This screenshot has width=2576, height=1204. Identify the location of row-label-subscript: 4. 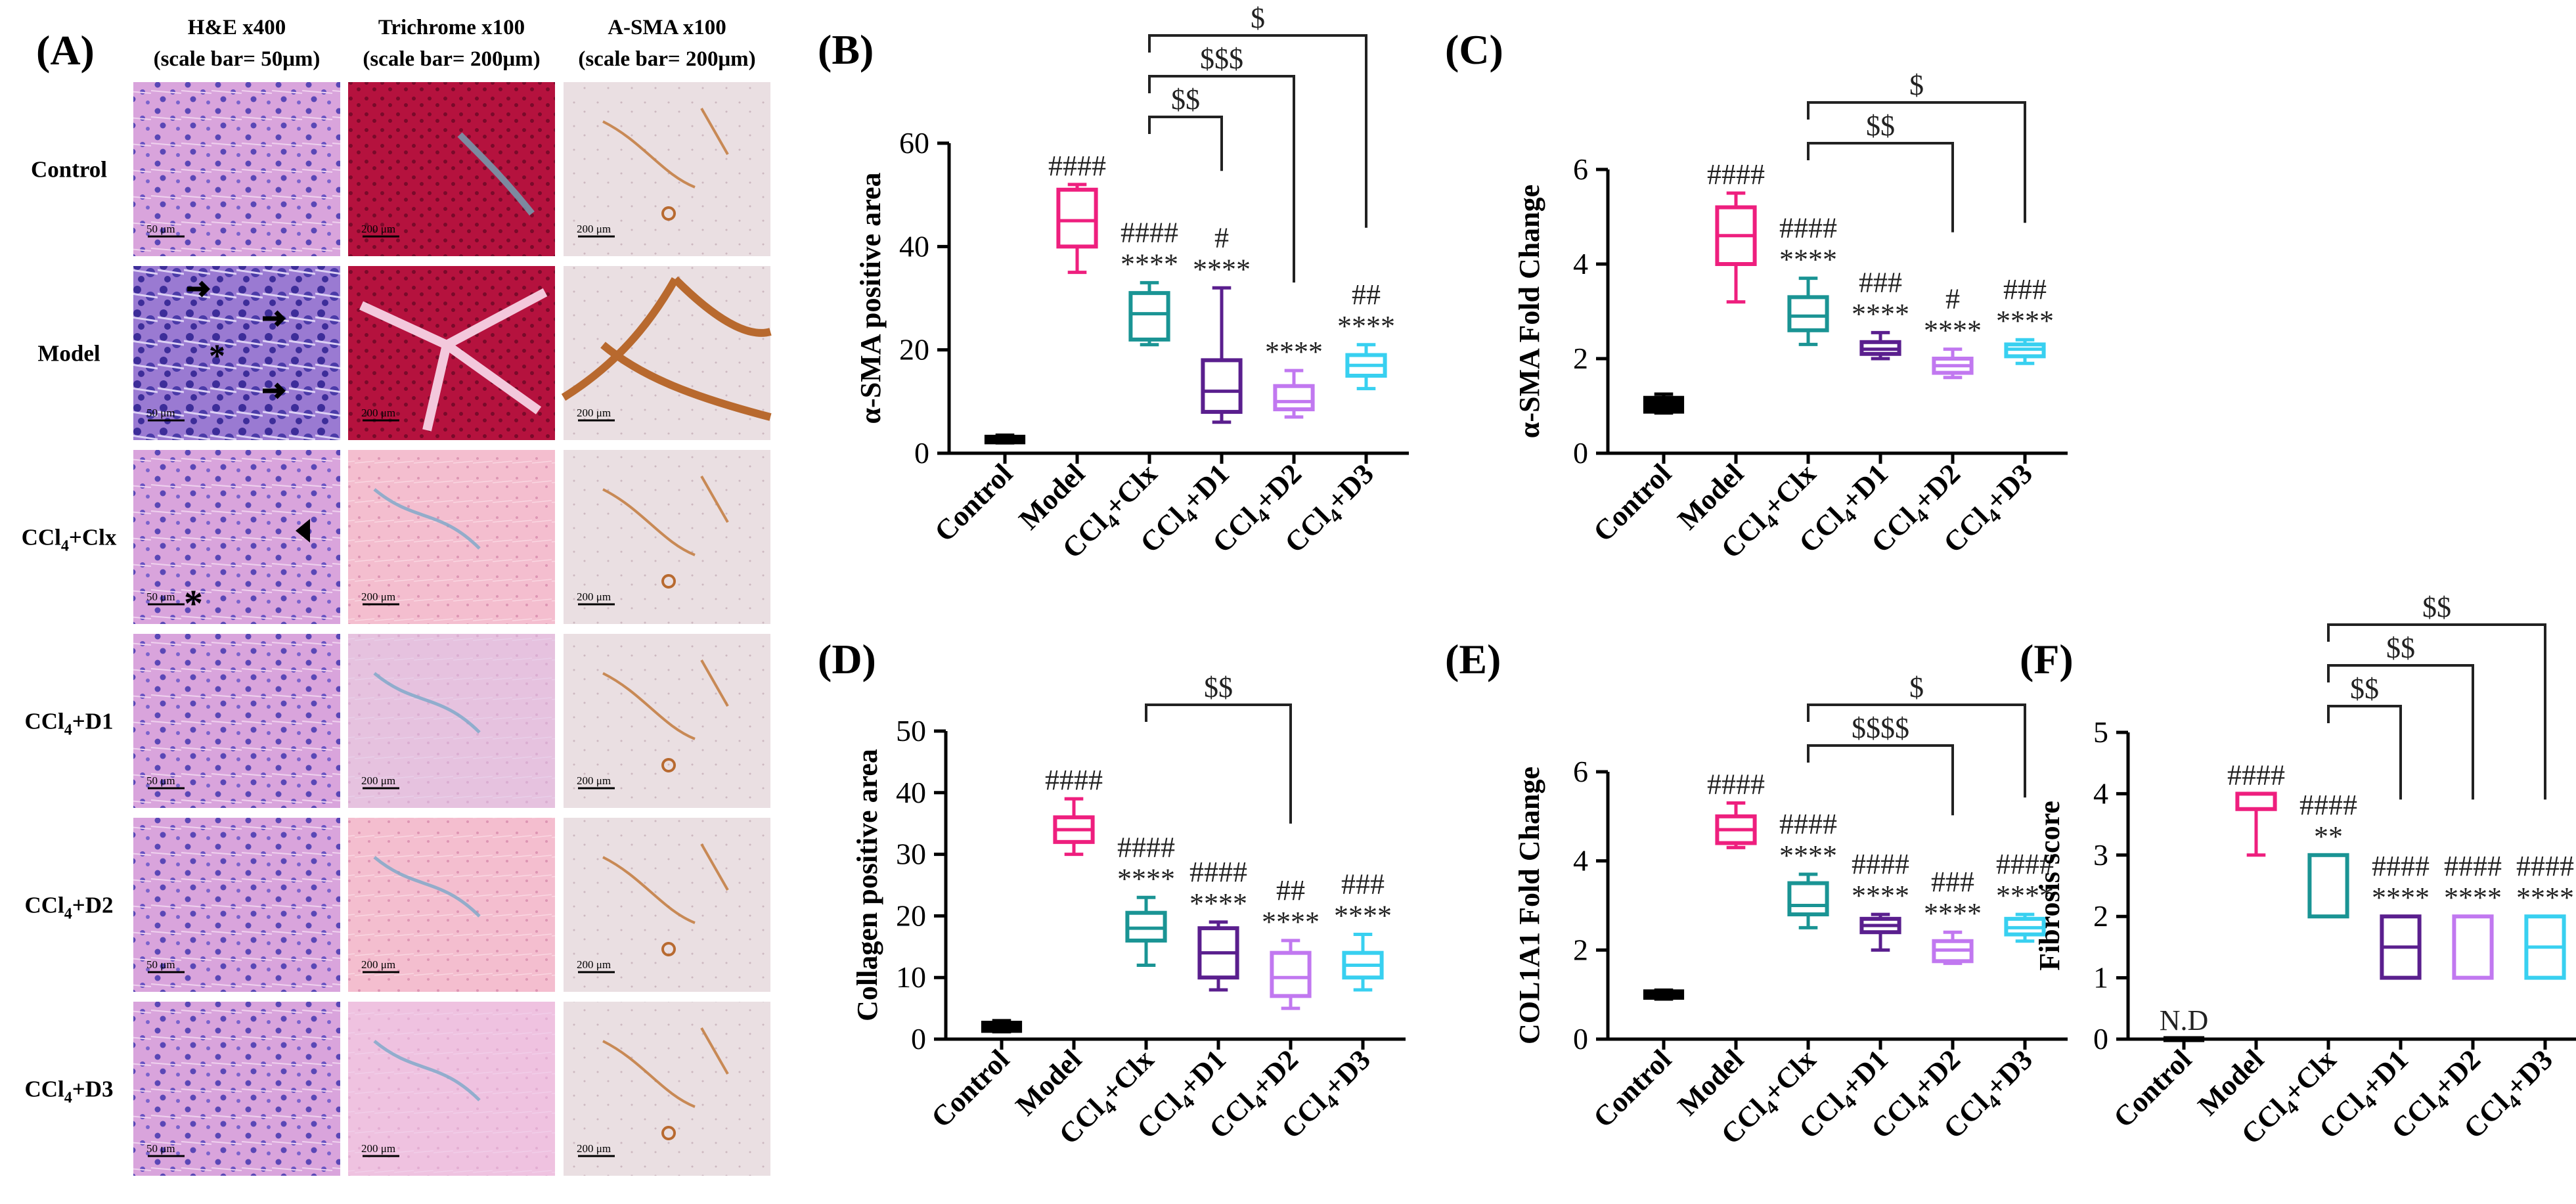
(68, 914).